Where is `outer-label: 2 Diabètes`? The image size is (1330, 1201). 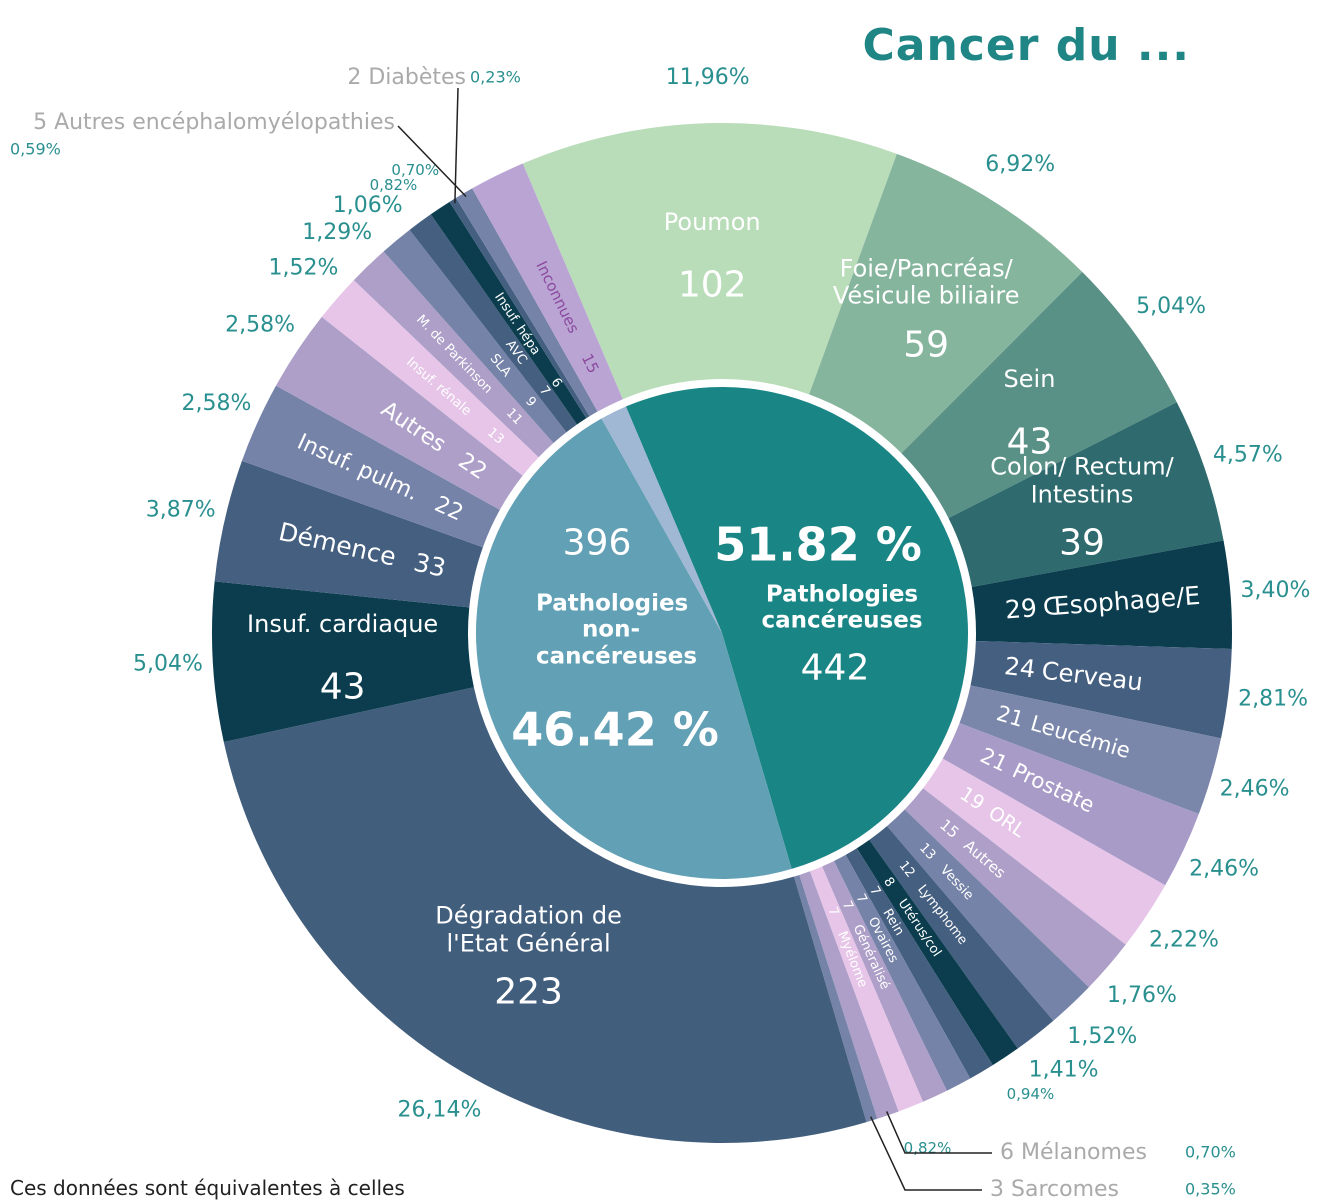
outer-label: 2 Diabètes is located at coordinates (406, 77).